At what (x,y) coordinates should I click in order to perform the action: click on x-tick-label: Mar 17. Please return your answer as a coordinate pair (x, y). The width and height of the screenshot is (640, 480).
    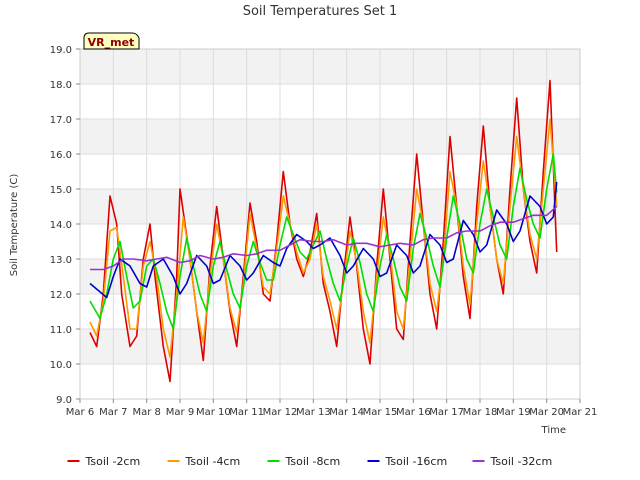
    Looking at the image, I should click on (446, 412).